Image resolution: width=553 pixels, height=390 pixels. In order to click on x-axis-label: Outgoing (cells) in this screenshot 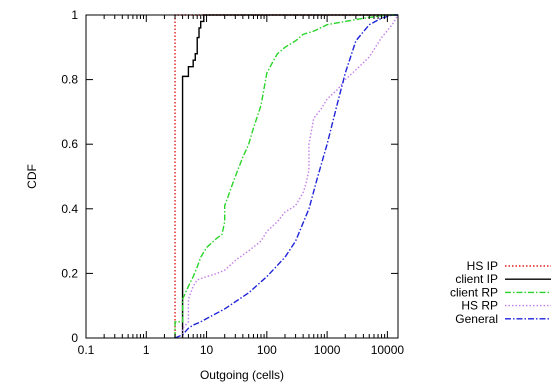, I will do `click(242, 375)`.